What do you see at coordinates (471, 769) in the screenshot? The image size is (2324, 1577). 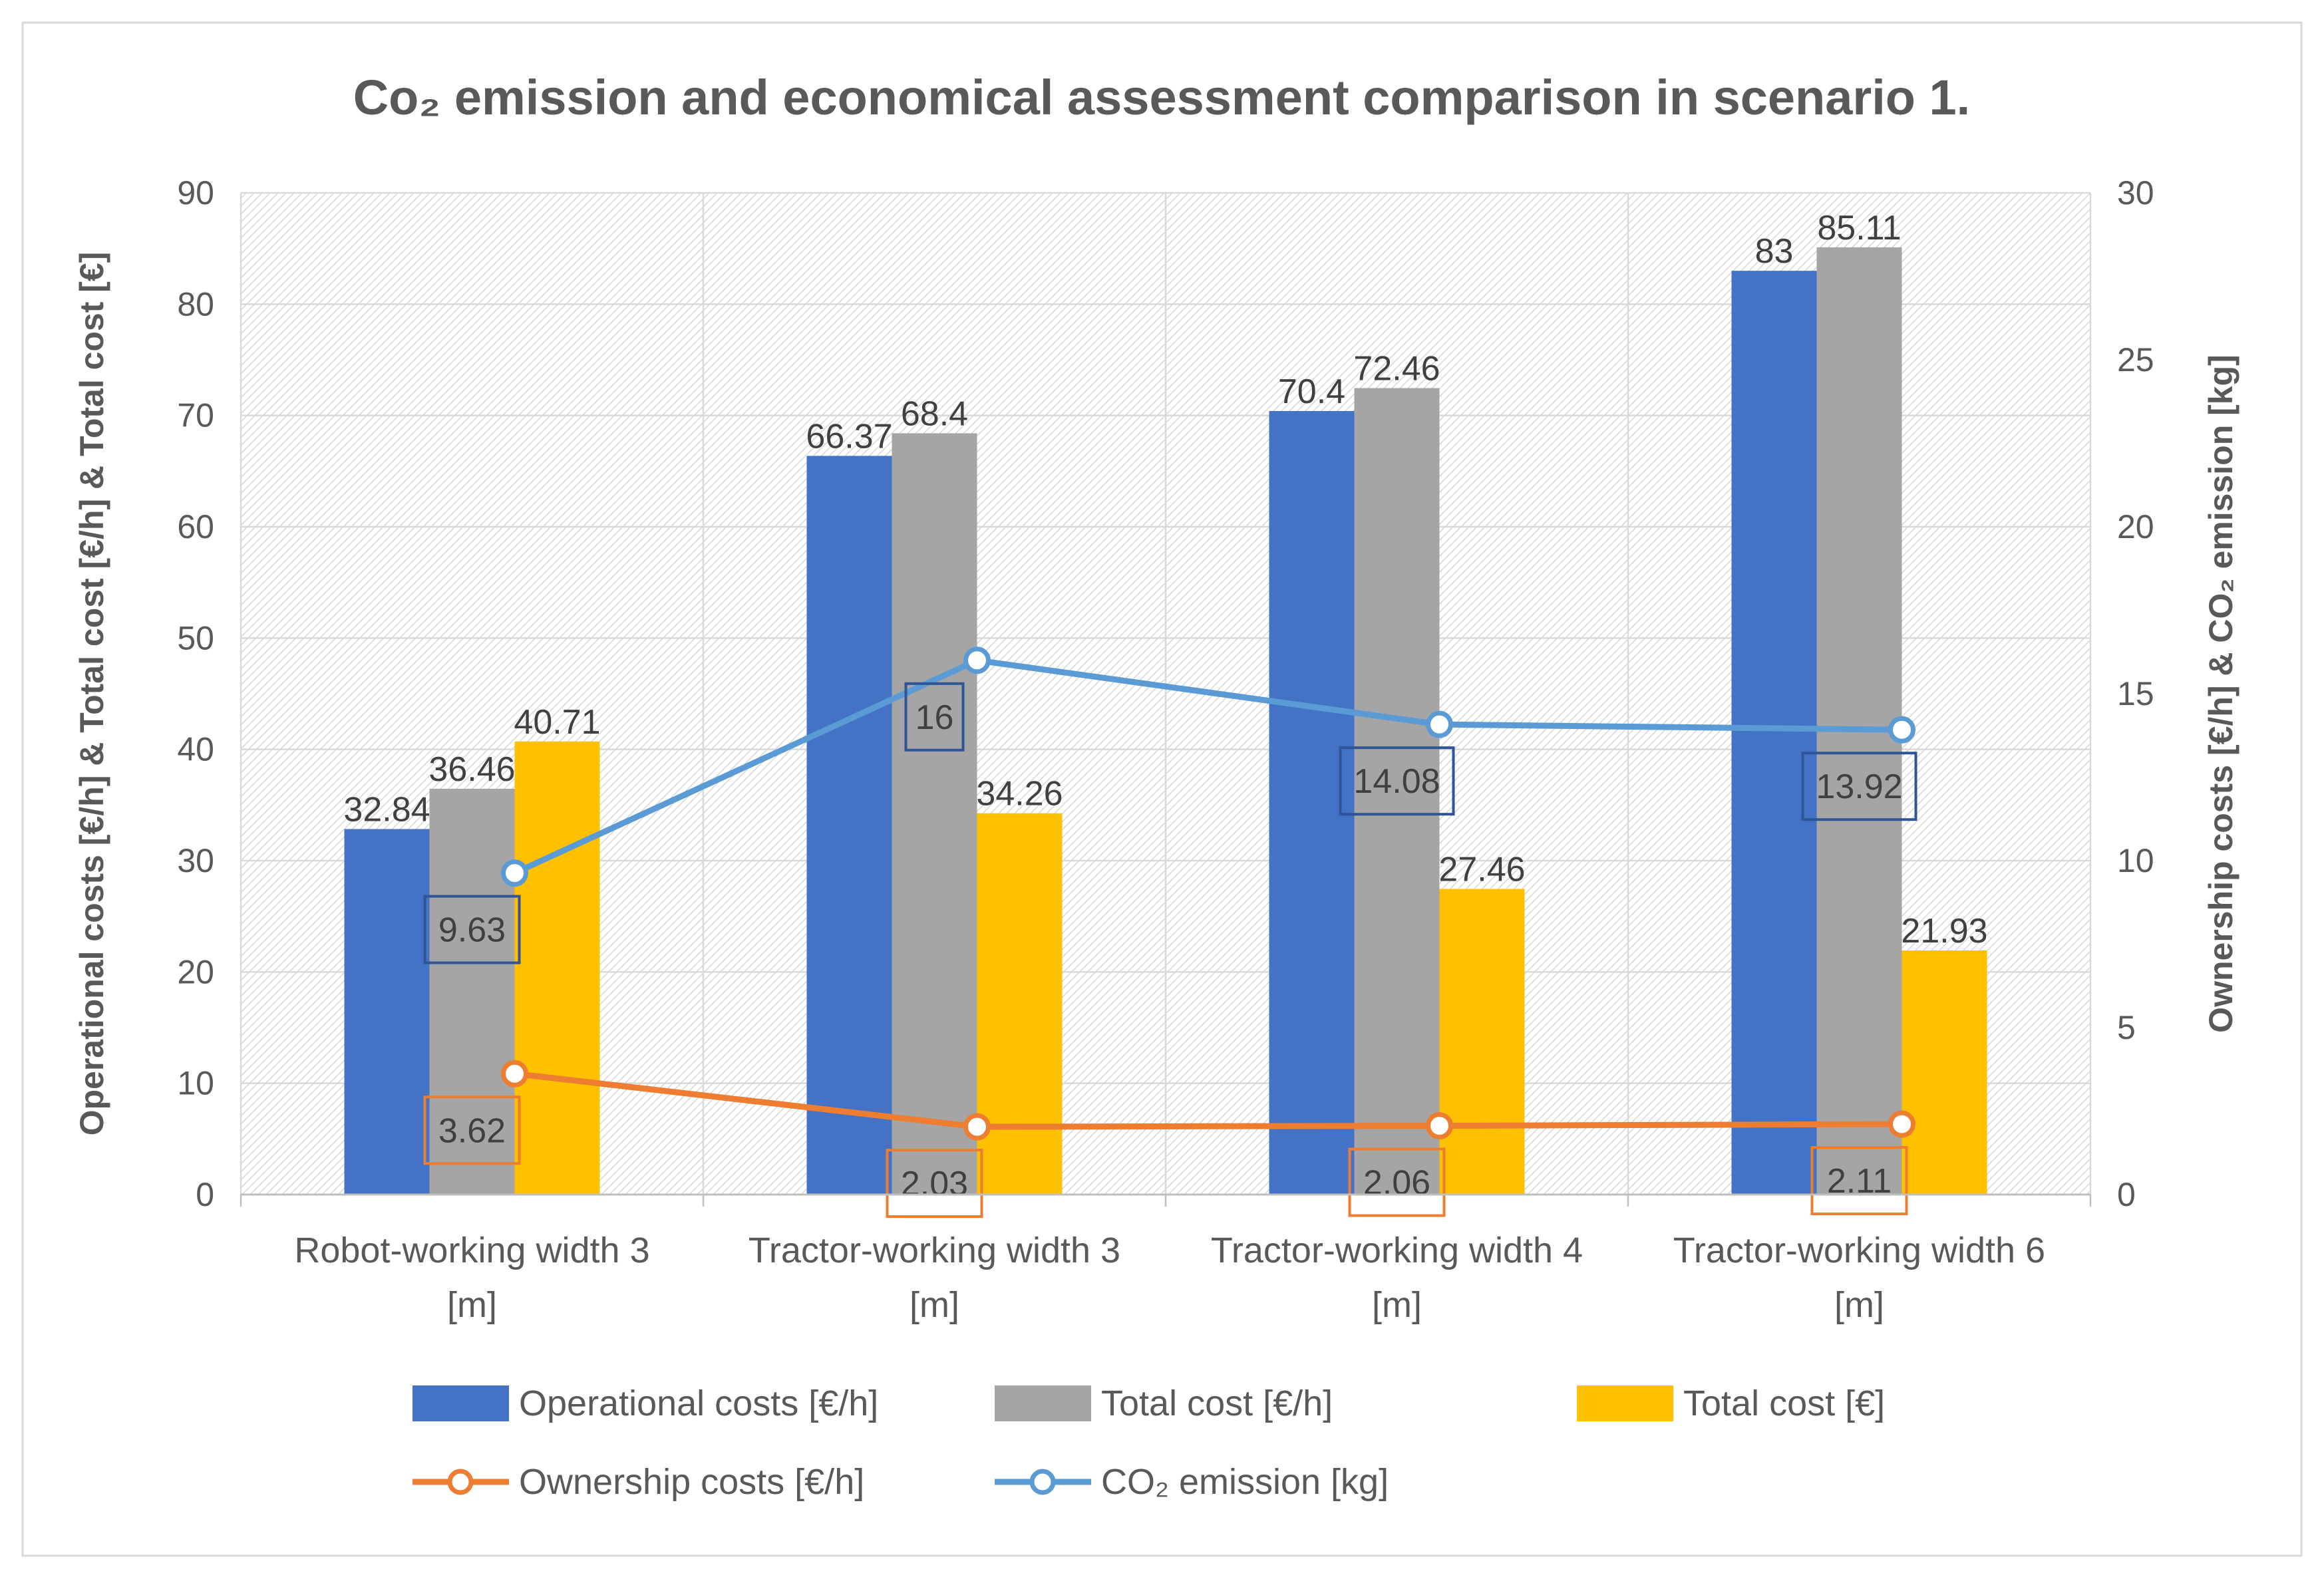 I see `bar-data-label: 36.46` at bounding box center [471, 769].